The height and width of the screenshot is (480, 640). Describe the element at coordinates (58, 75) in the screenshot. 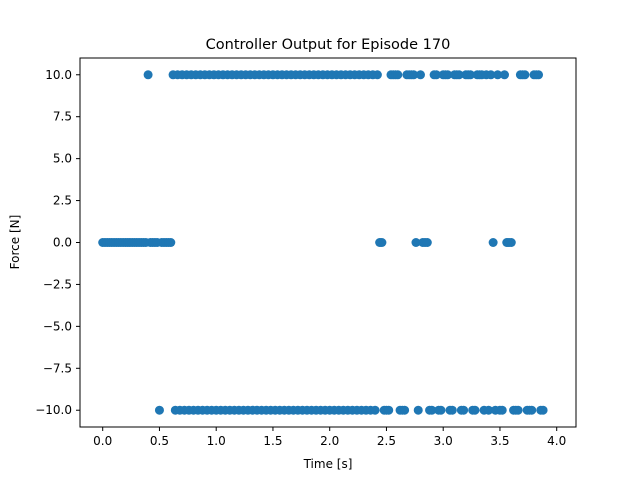

I see `y-tick-label: 10.0` at that location.